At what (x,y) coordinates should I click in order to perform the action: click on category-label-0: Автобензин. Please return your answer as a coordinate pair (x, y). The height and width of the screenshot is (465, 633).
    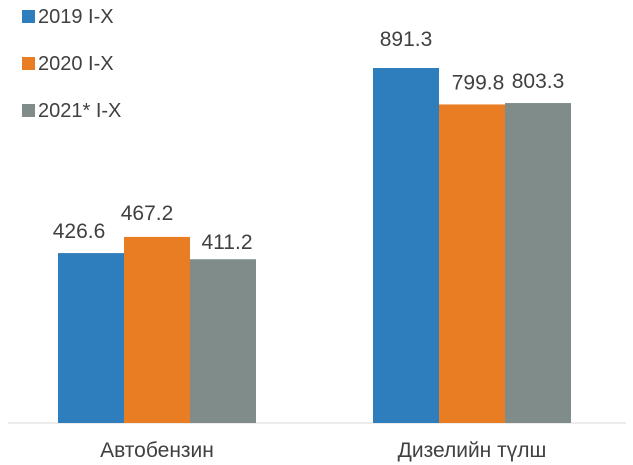
    Looking at the image, I should click on (157, 450).